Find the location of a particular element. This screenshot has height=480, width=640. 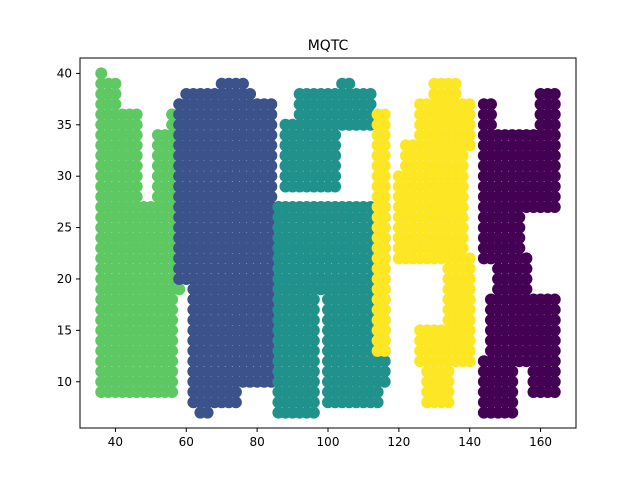

y-axis: 10 15 20 25 30 35 40 is located at coordinates (68, 227).